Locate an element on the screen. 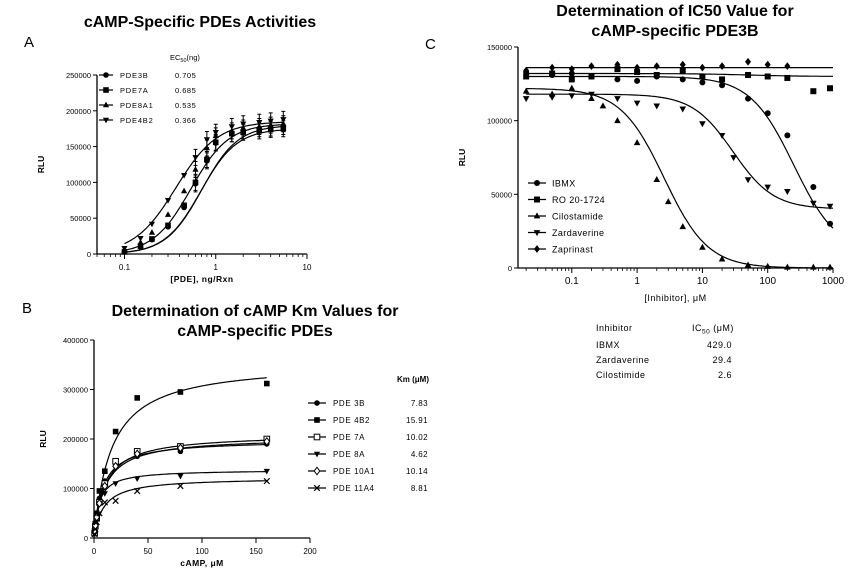 The width and height of the screenshot is (865, 579). legend-ec50: 0.366 is located at coordinates (185, 120).